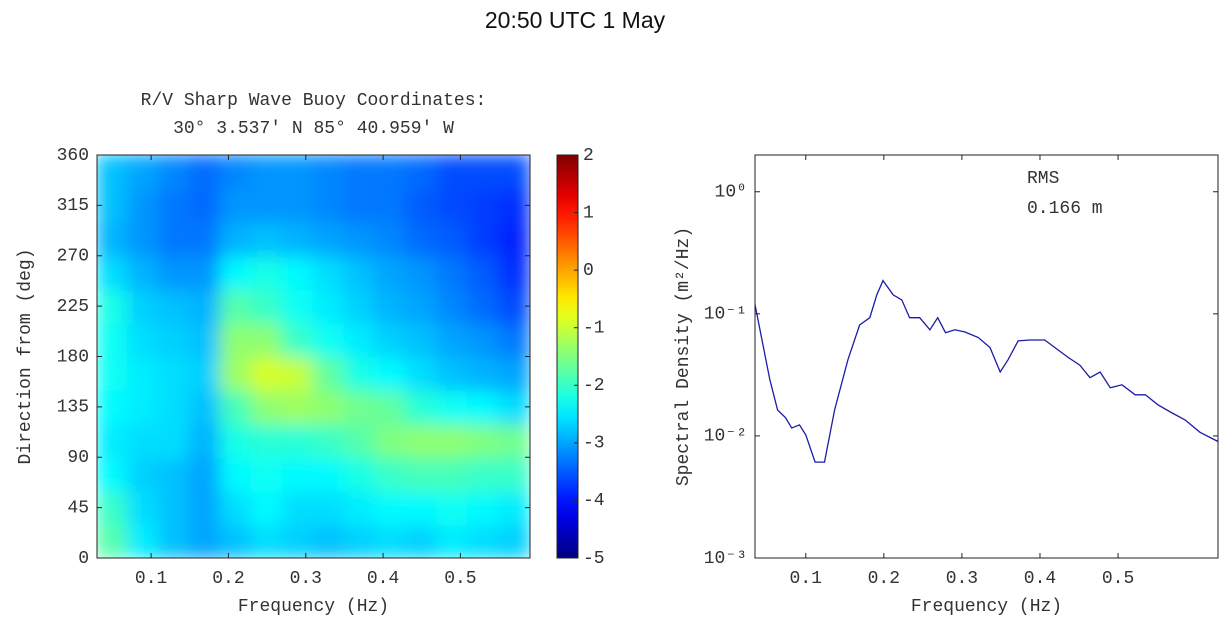 The height and width of the screenshot is (622, 1220). Describe the element at coordinates (73, 408) in the screenshot. I see `y-tick-label: 135` at that location.